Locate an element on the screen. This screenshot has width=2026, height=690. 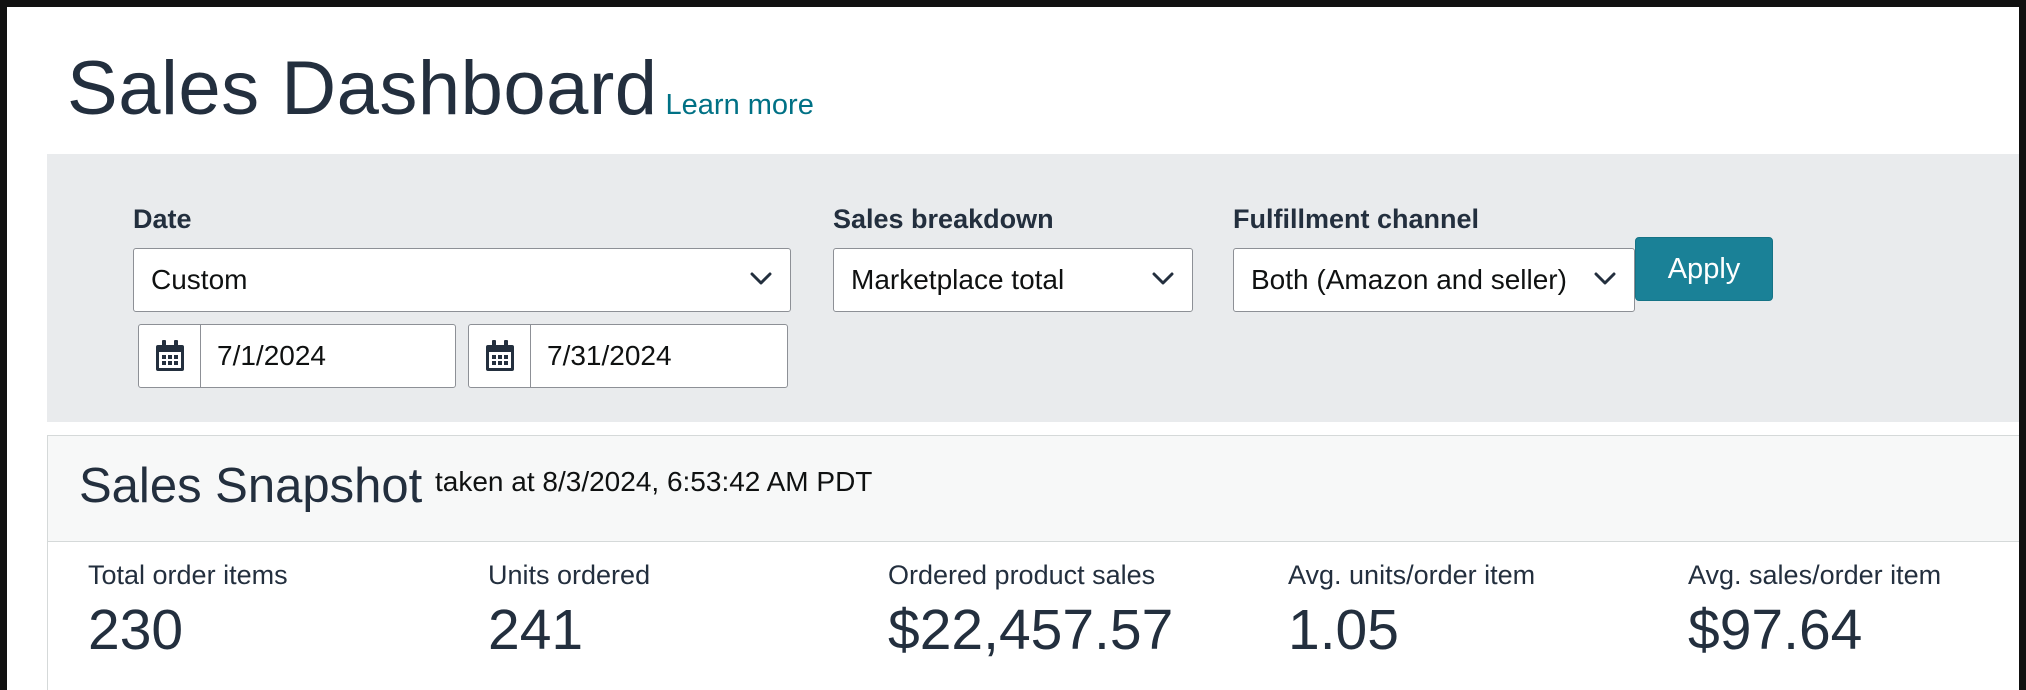
sales-breakdown-select-value: Marketplace total is located at coordinates (958, 279).